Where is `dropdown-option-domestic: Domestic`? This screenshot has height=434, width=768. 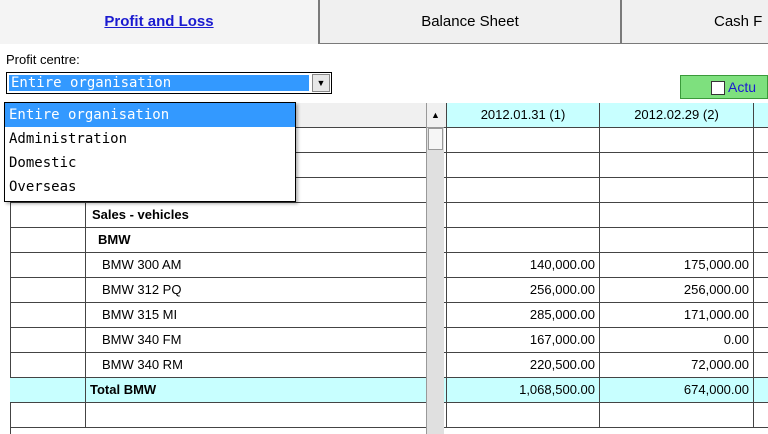 dropdown-option-domestic: Domestic is located at coordinates (43, 163).